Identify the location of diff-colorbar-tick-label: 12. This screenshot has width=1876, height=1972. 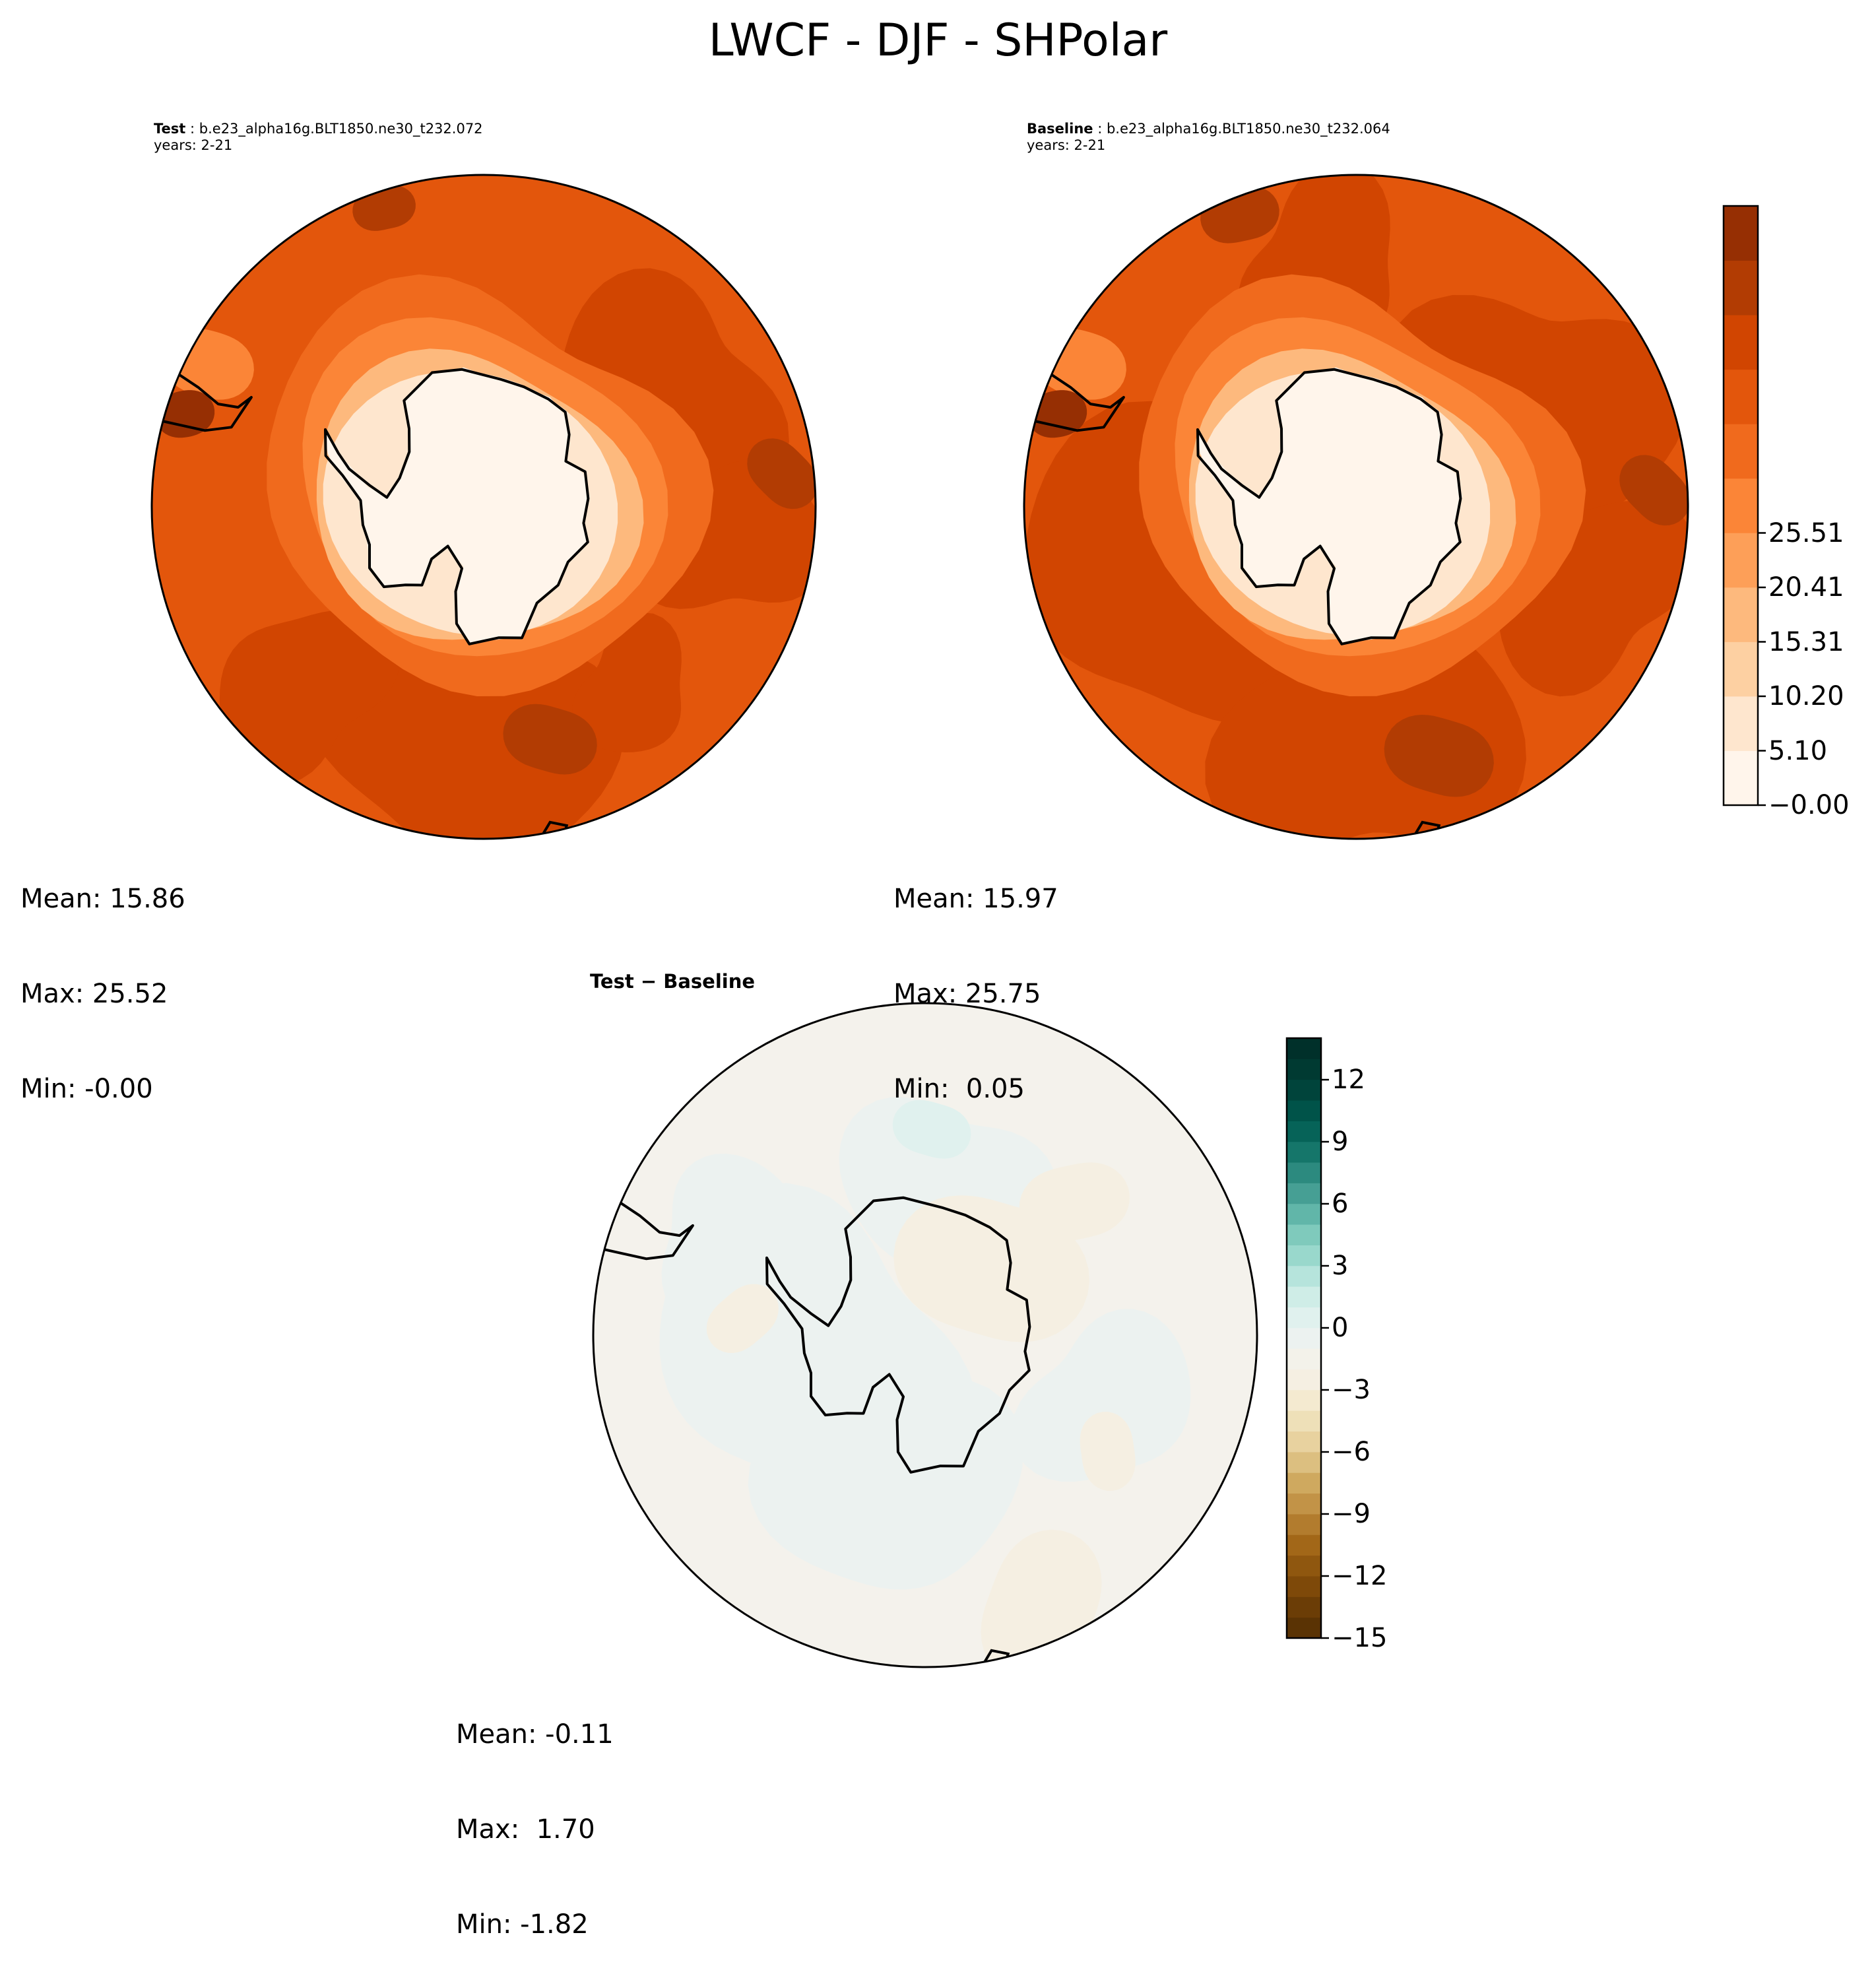
(1348, 1080).